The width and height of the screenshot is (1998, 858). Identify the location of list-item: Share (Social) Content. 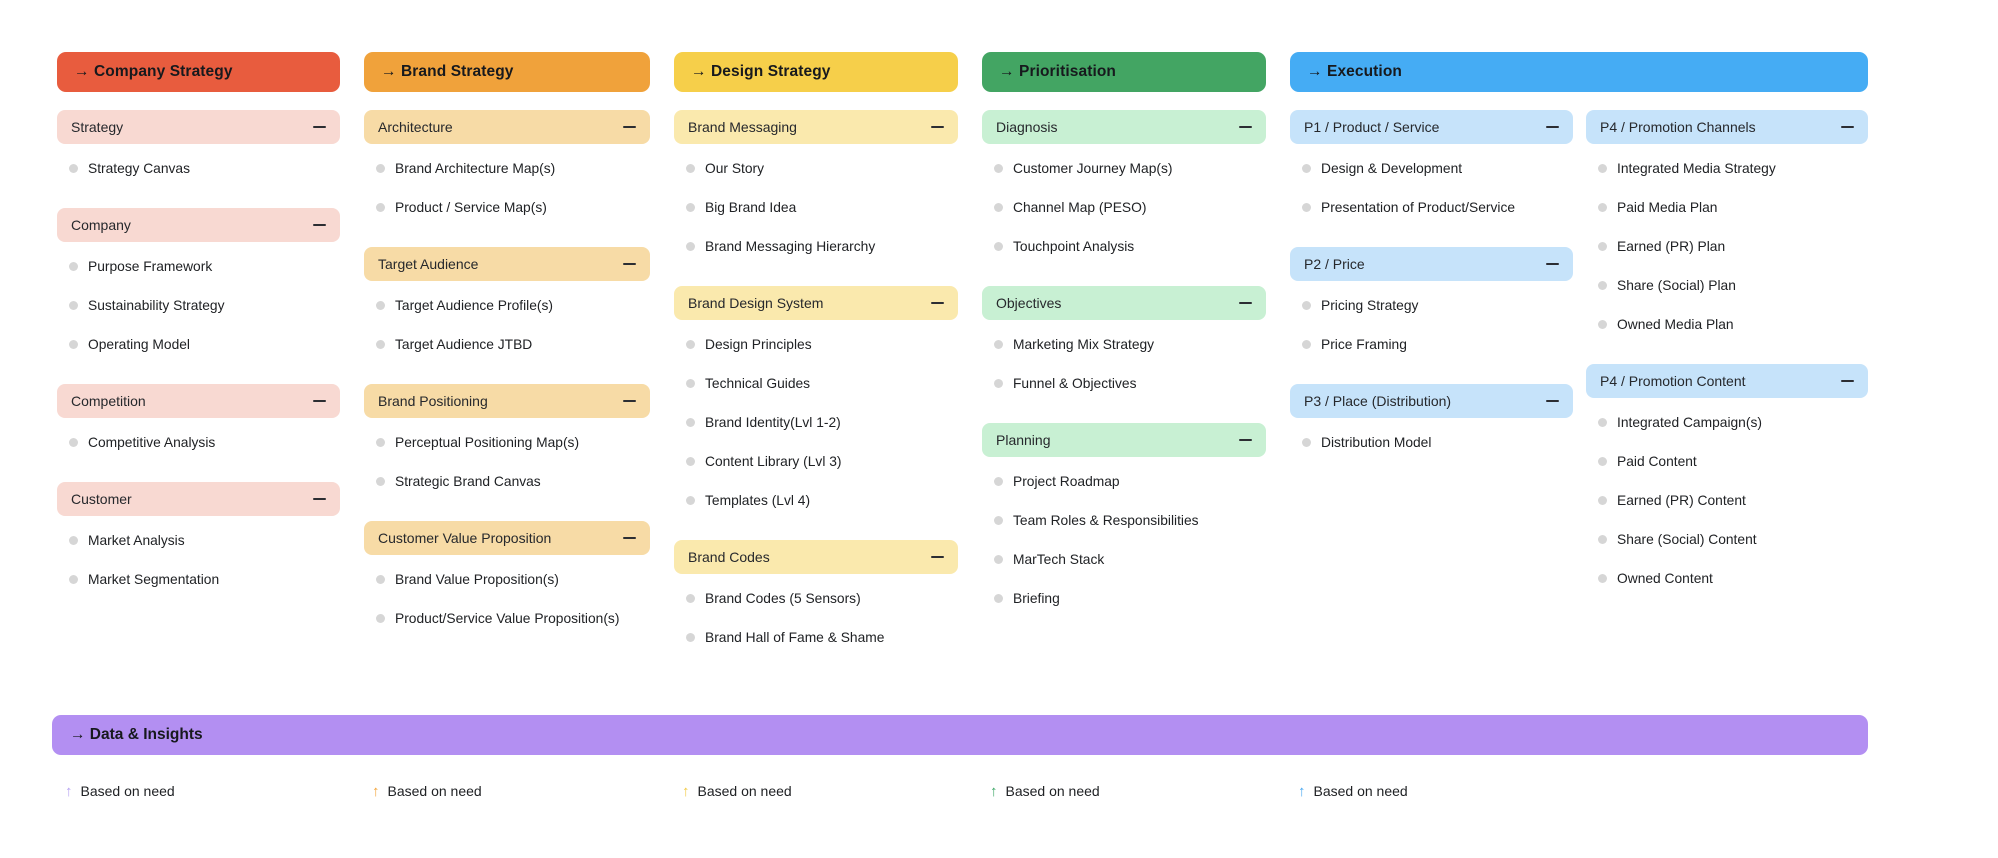
(1727, 539).